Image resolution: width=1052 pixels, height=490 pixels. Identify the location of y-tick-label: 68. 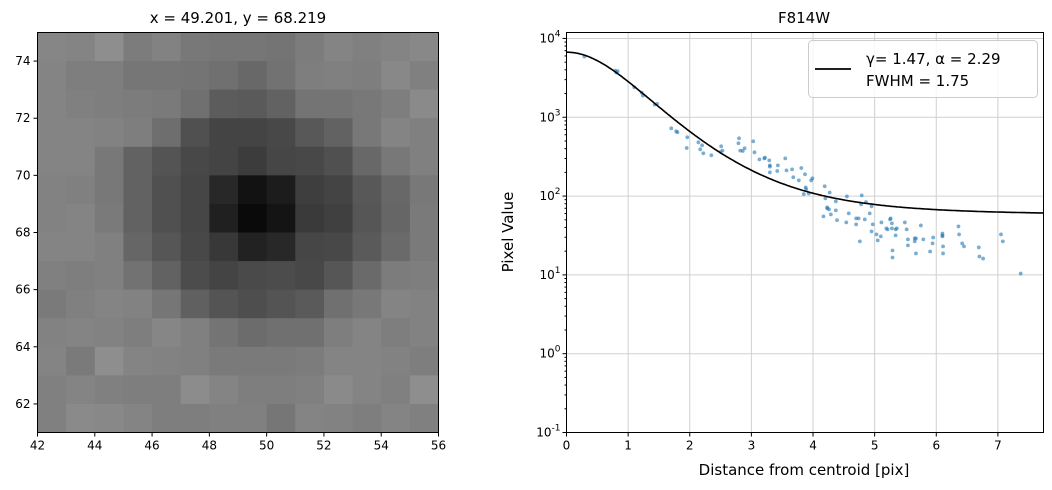
(22, 233).